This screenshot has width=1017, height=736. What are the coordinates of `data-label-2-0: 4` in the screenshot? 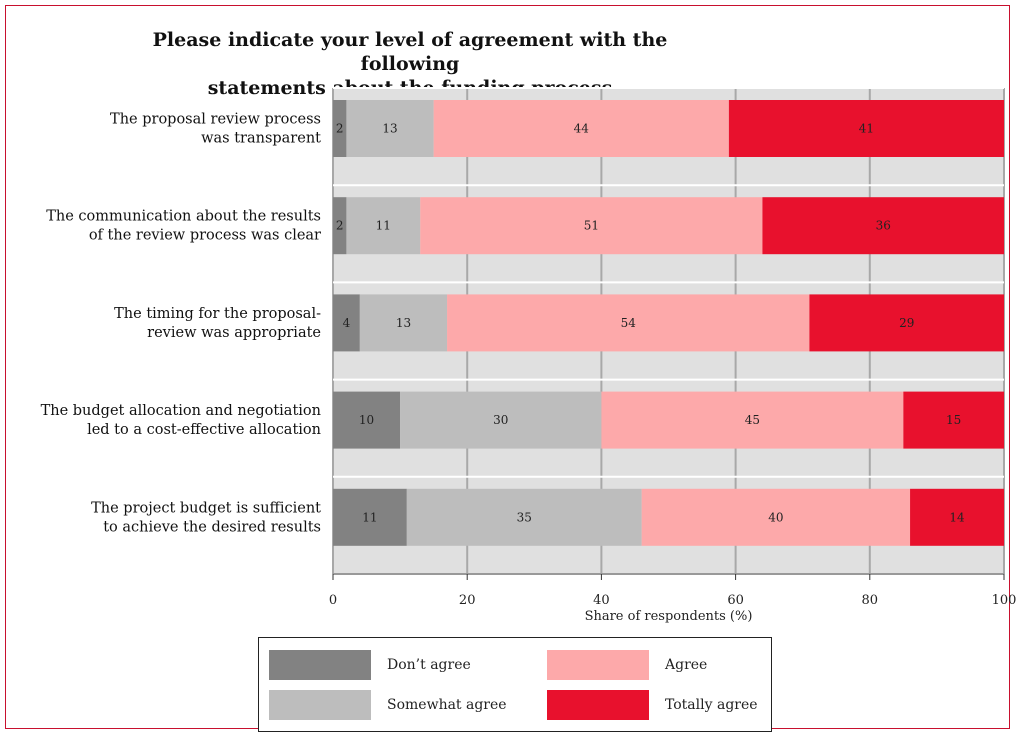 It's located at (347, 323).